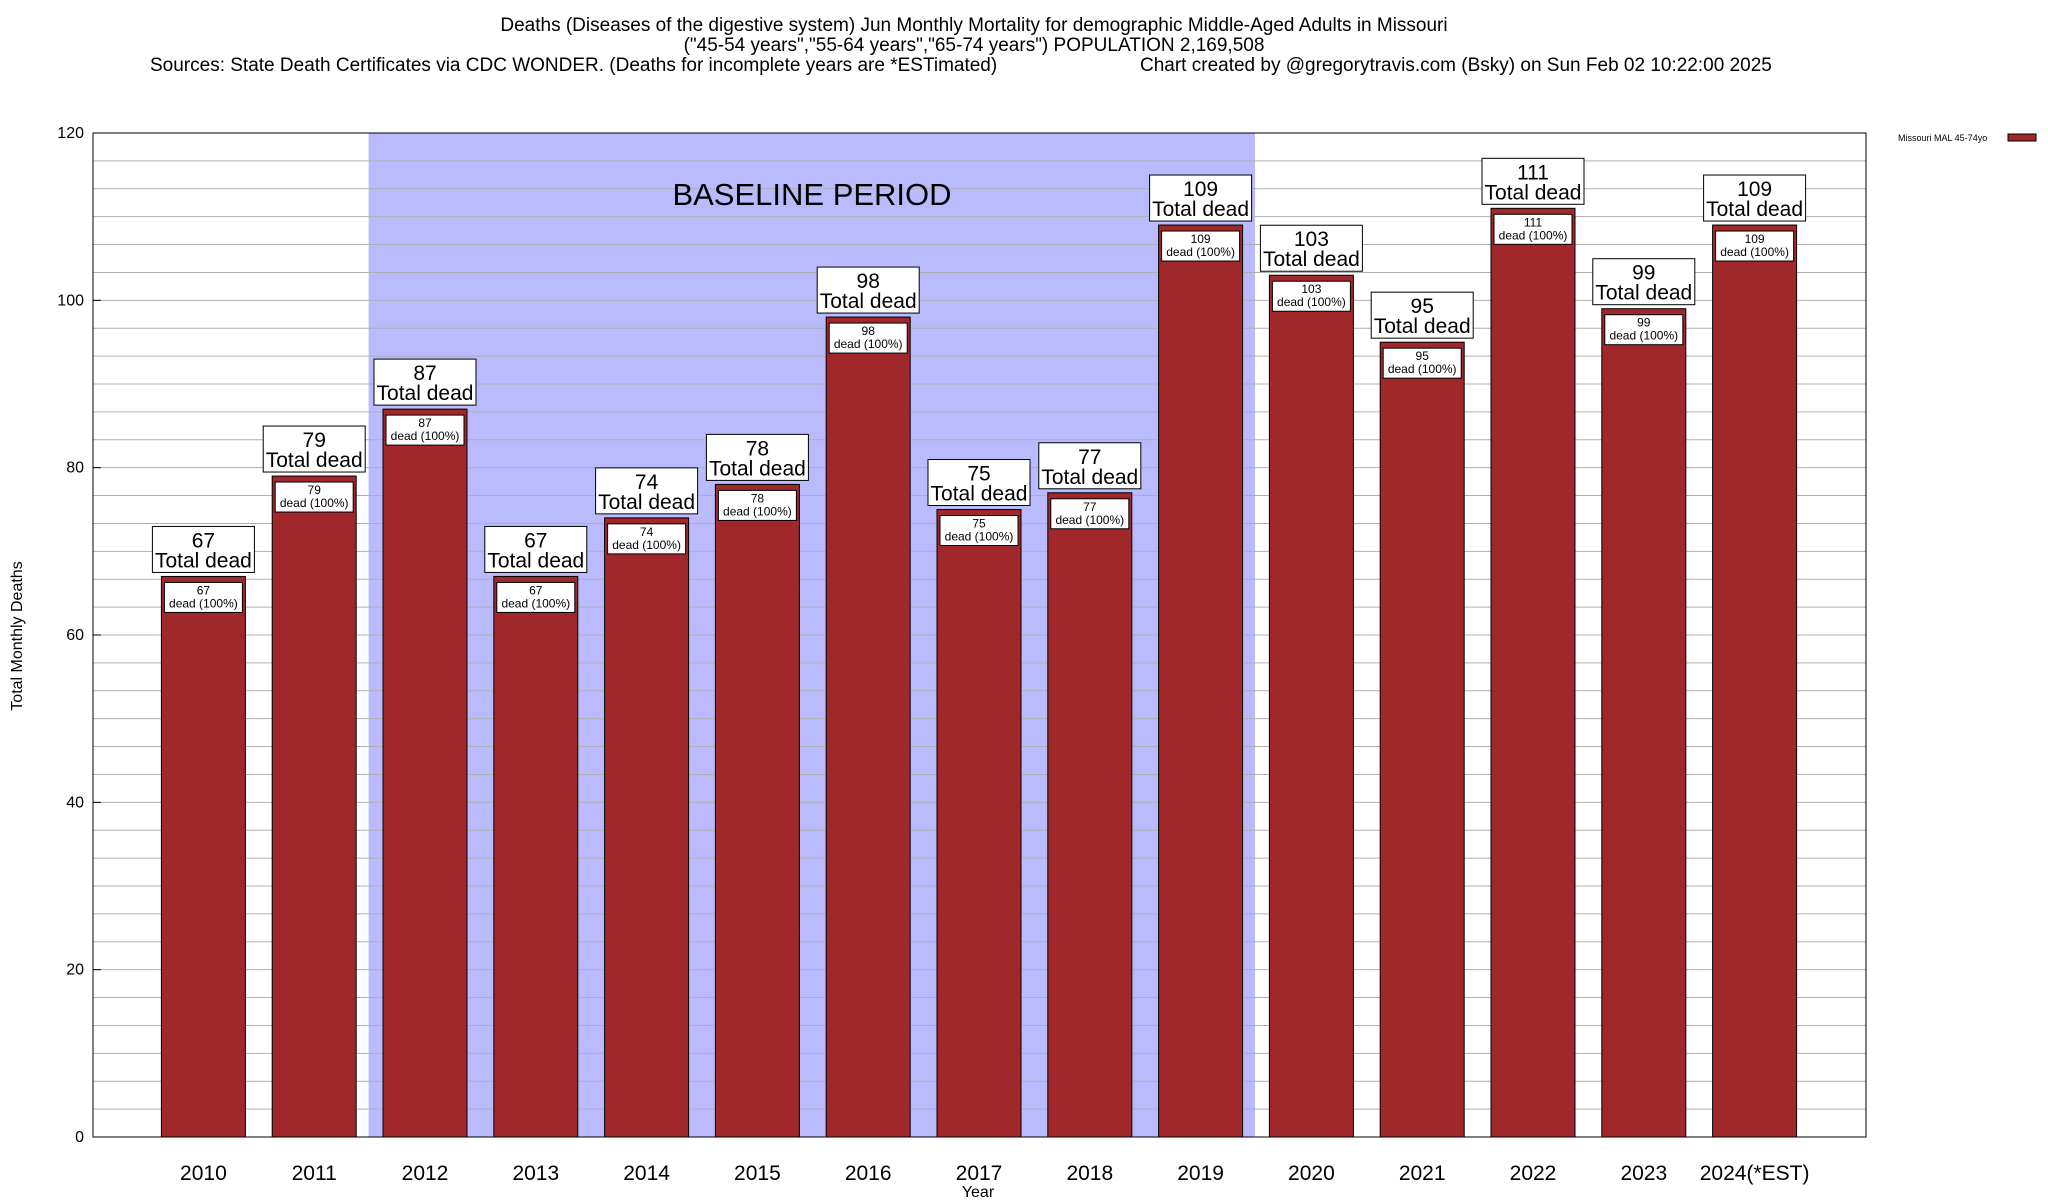  What do you see at coordinates (647, 532) in the screenshot?
I see `bar-inner-value: 74` at bounding box center [647, 532].